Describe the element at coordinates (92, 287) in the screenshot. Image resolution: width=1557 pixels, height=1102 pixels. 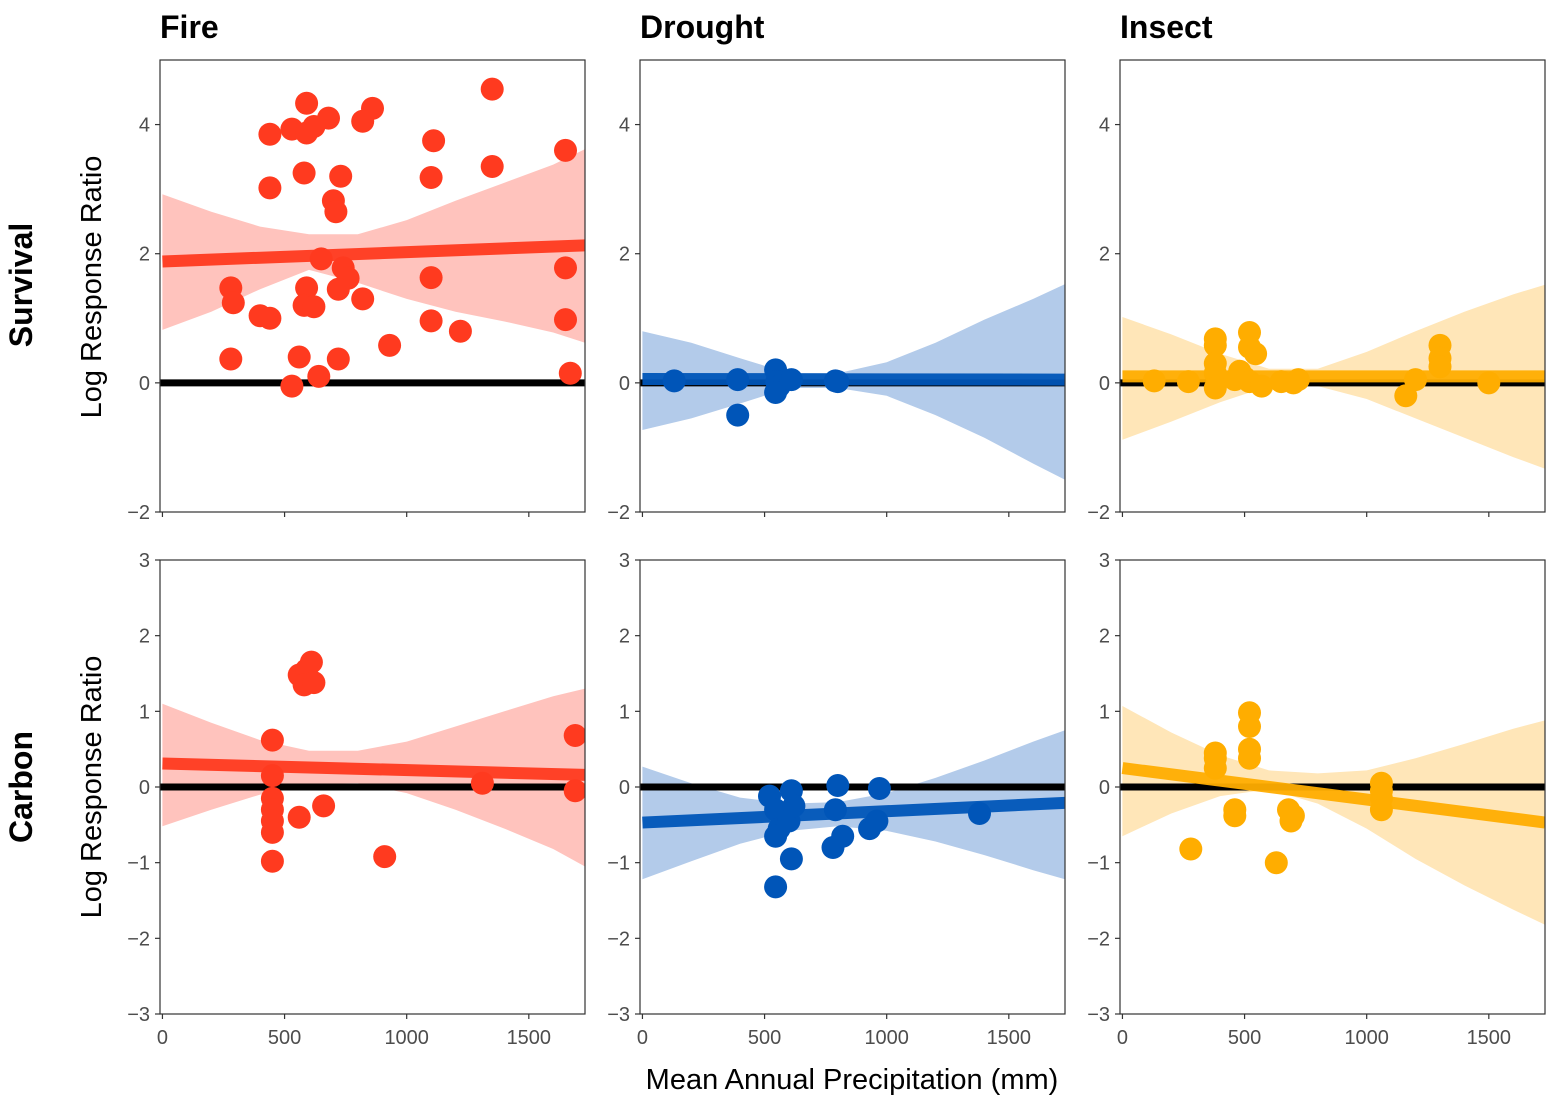
I see `y-axis-title-survival: Log Response Ratio` at that location.